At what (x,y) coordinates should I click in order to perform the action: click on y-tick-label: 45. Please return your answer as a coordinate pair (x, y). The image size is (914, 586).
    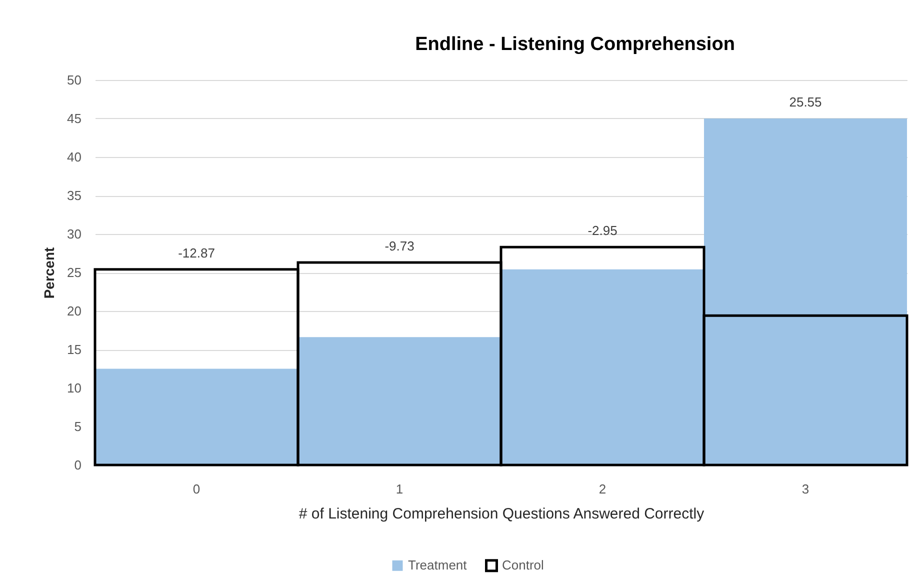
    Looking at the image, I should click on (74, 118).